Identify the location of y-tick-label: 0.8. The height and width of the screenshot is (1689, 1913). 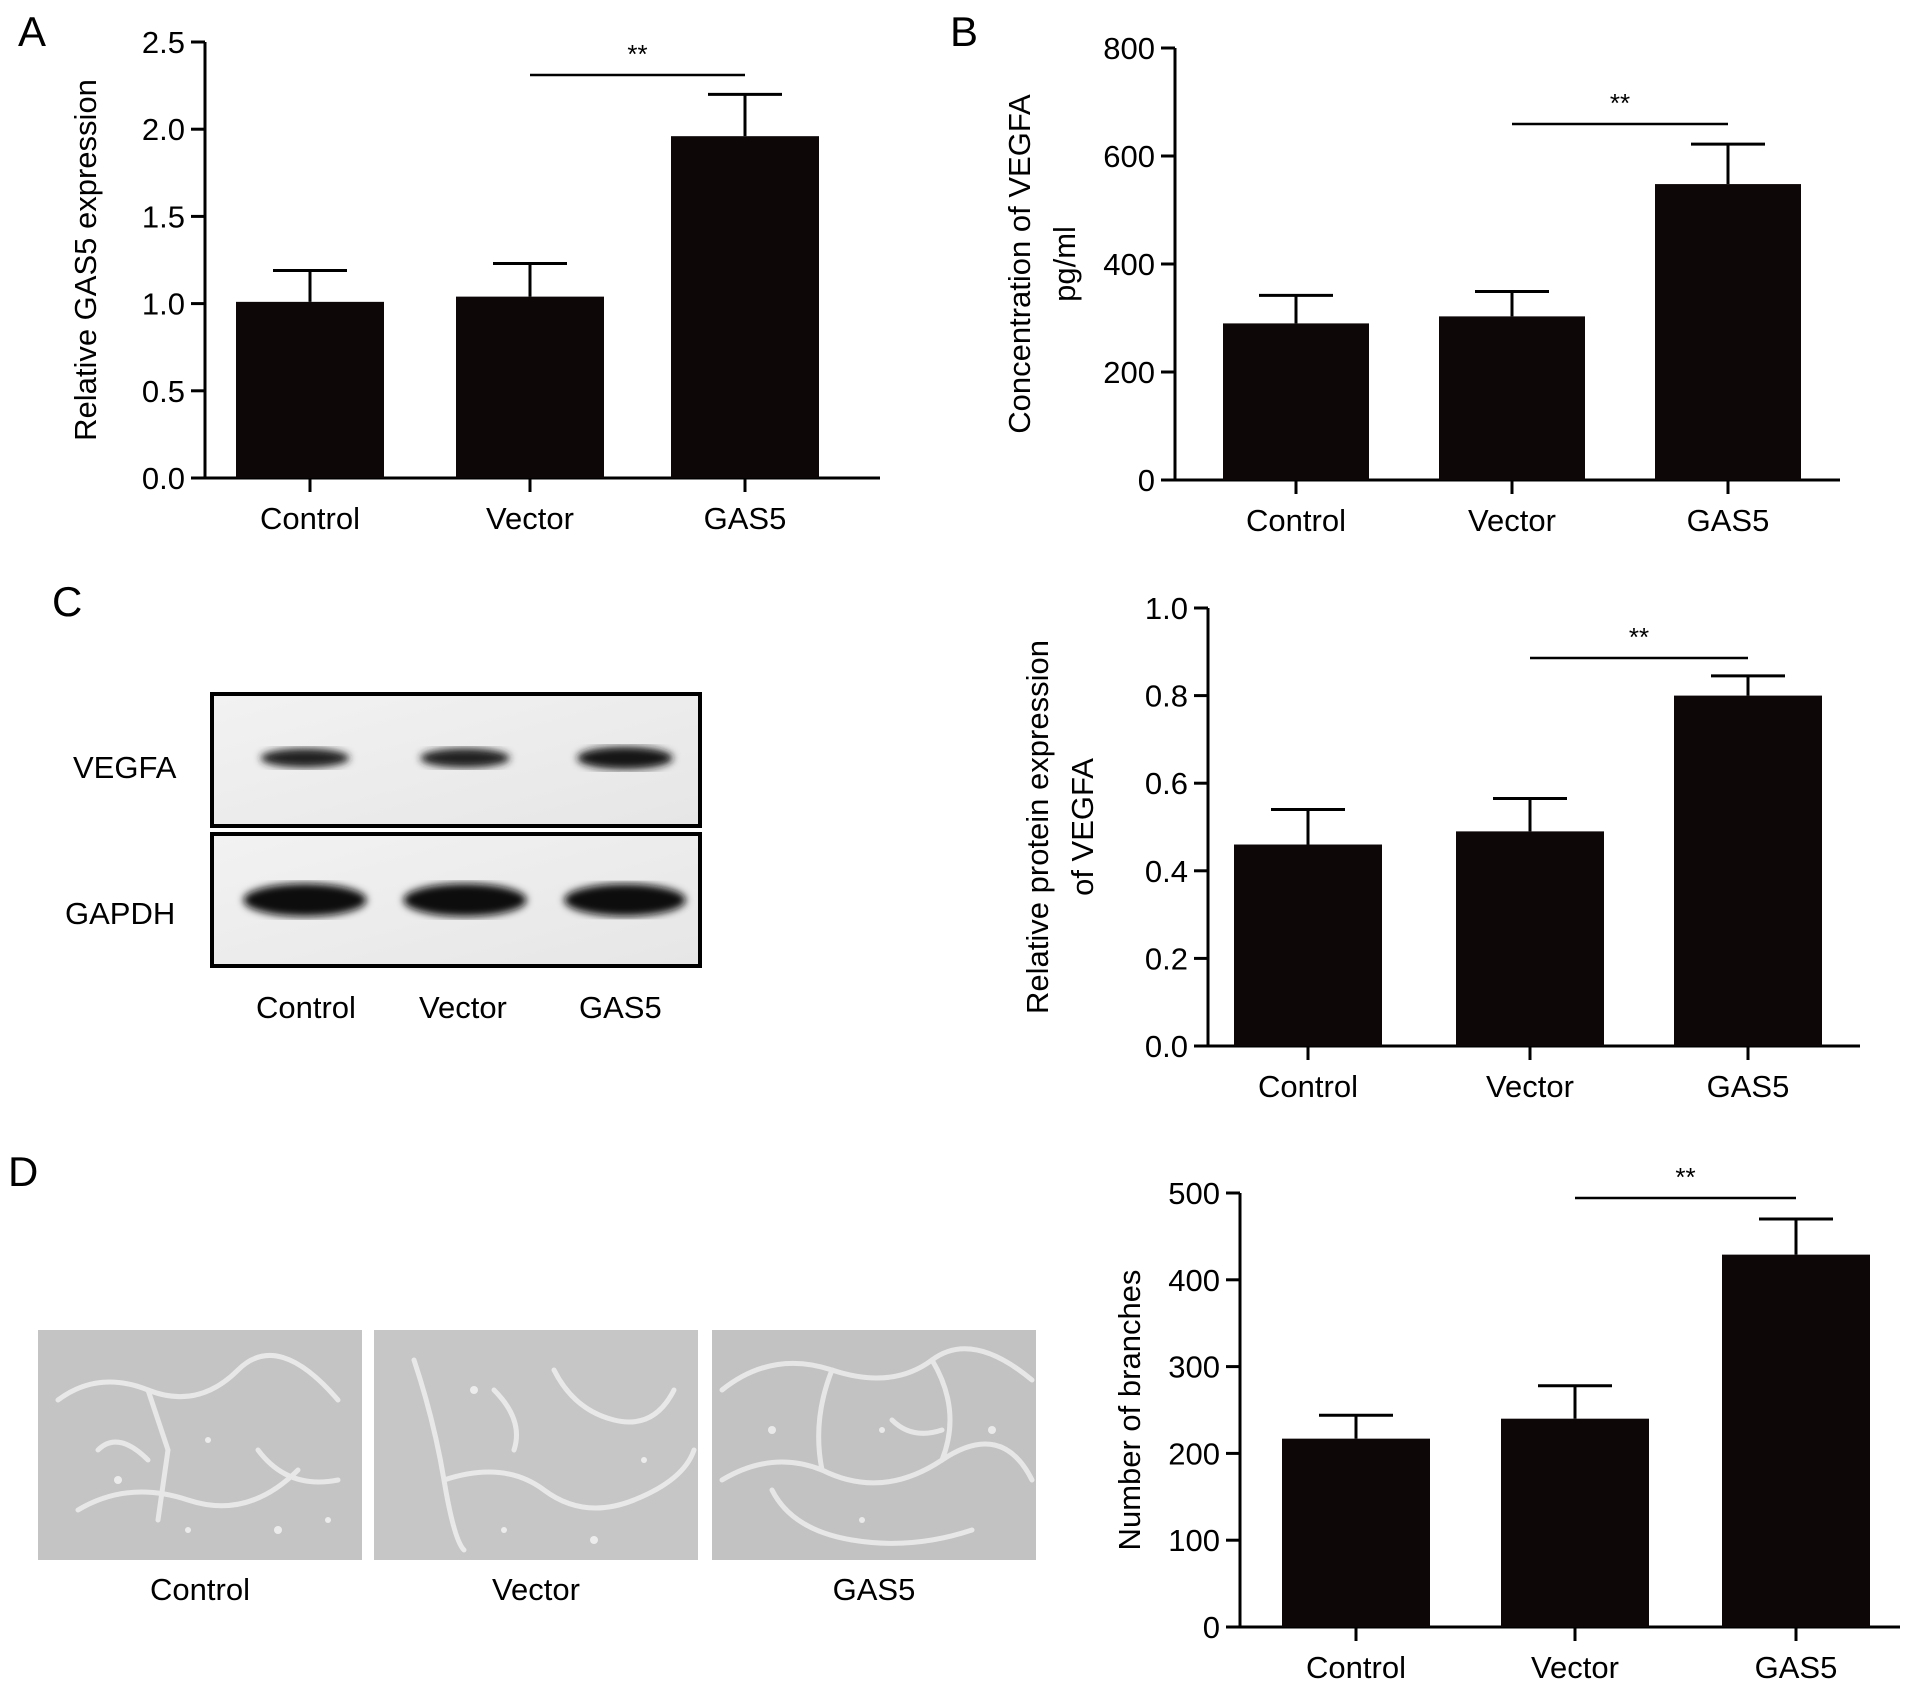
(1166, 696).